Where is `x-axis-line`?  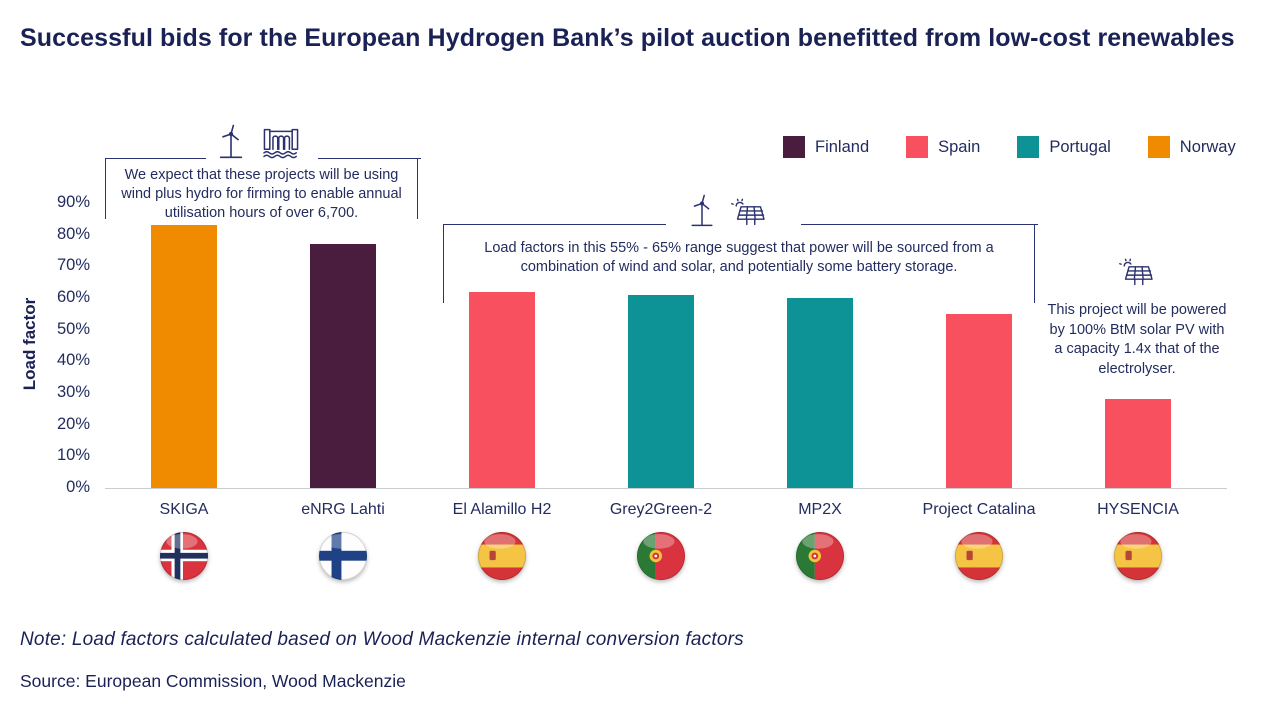
x-axis-line is located at coordinates (666, 488).